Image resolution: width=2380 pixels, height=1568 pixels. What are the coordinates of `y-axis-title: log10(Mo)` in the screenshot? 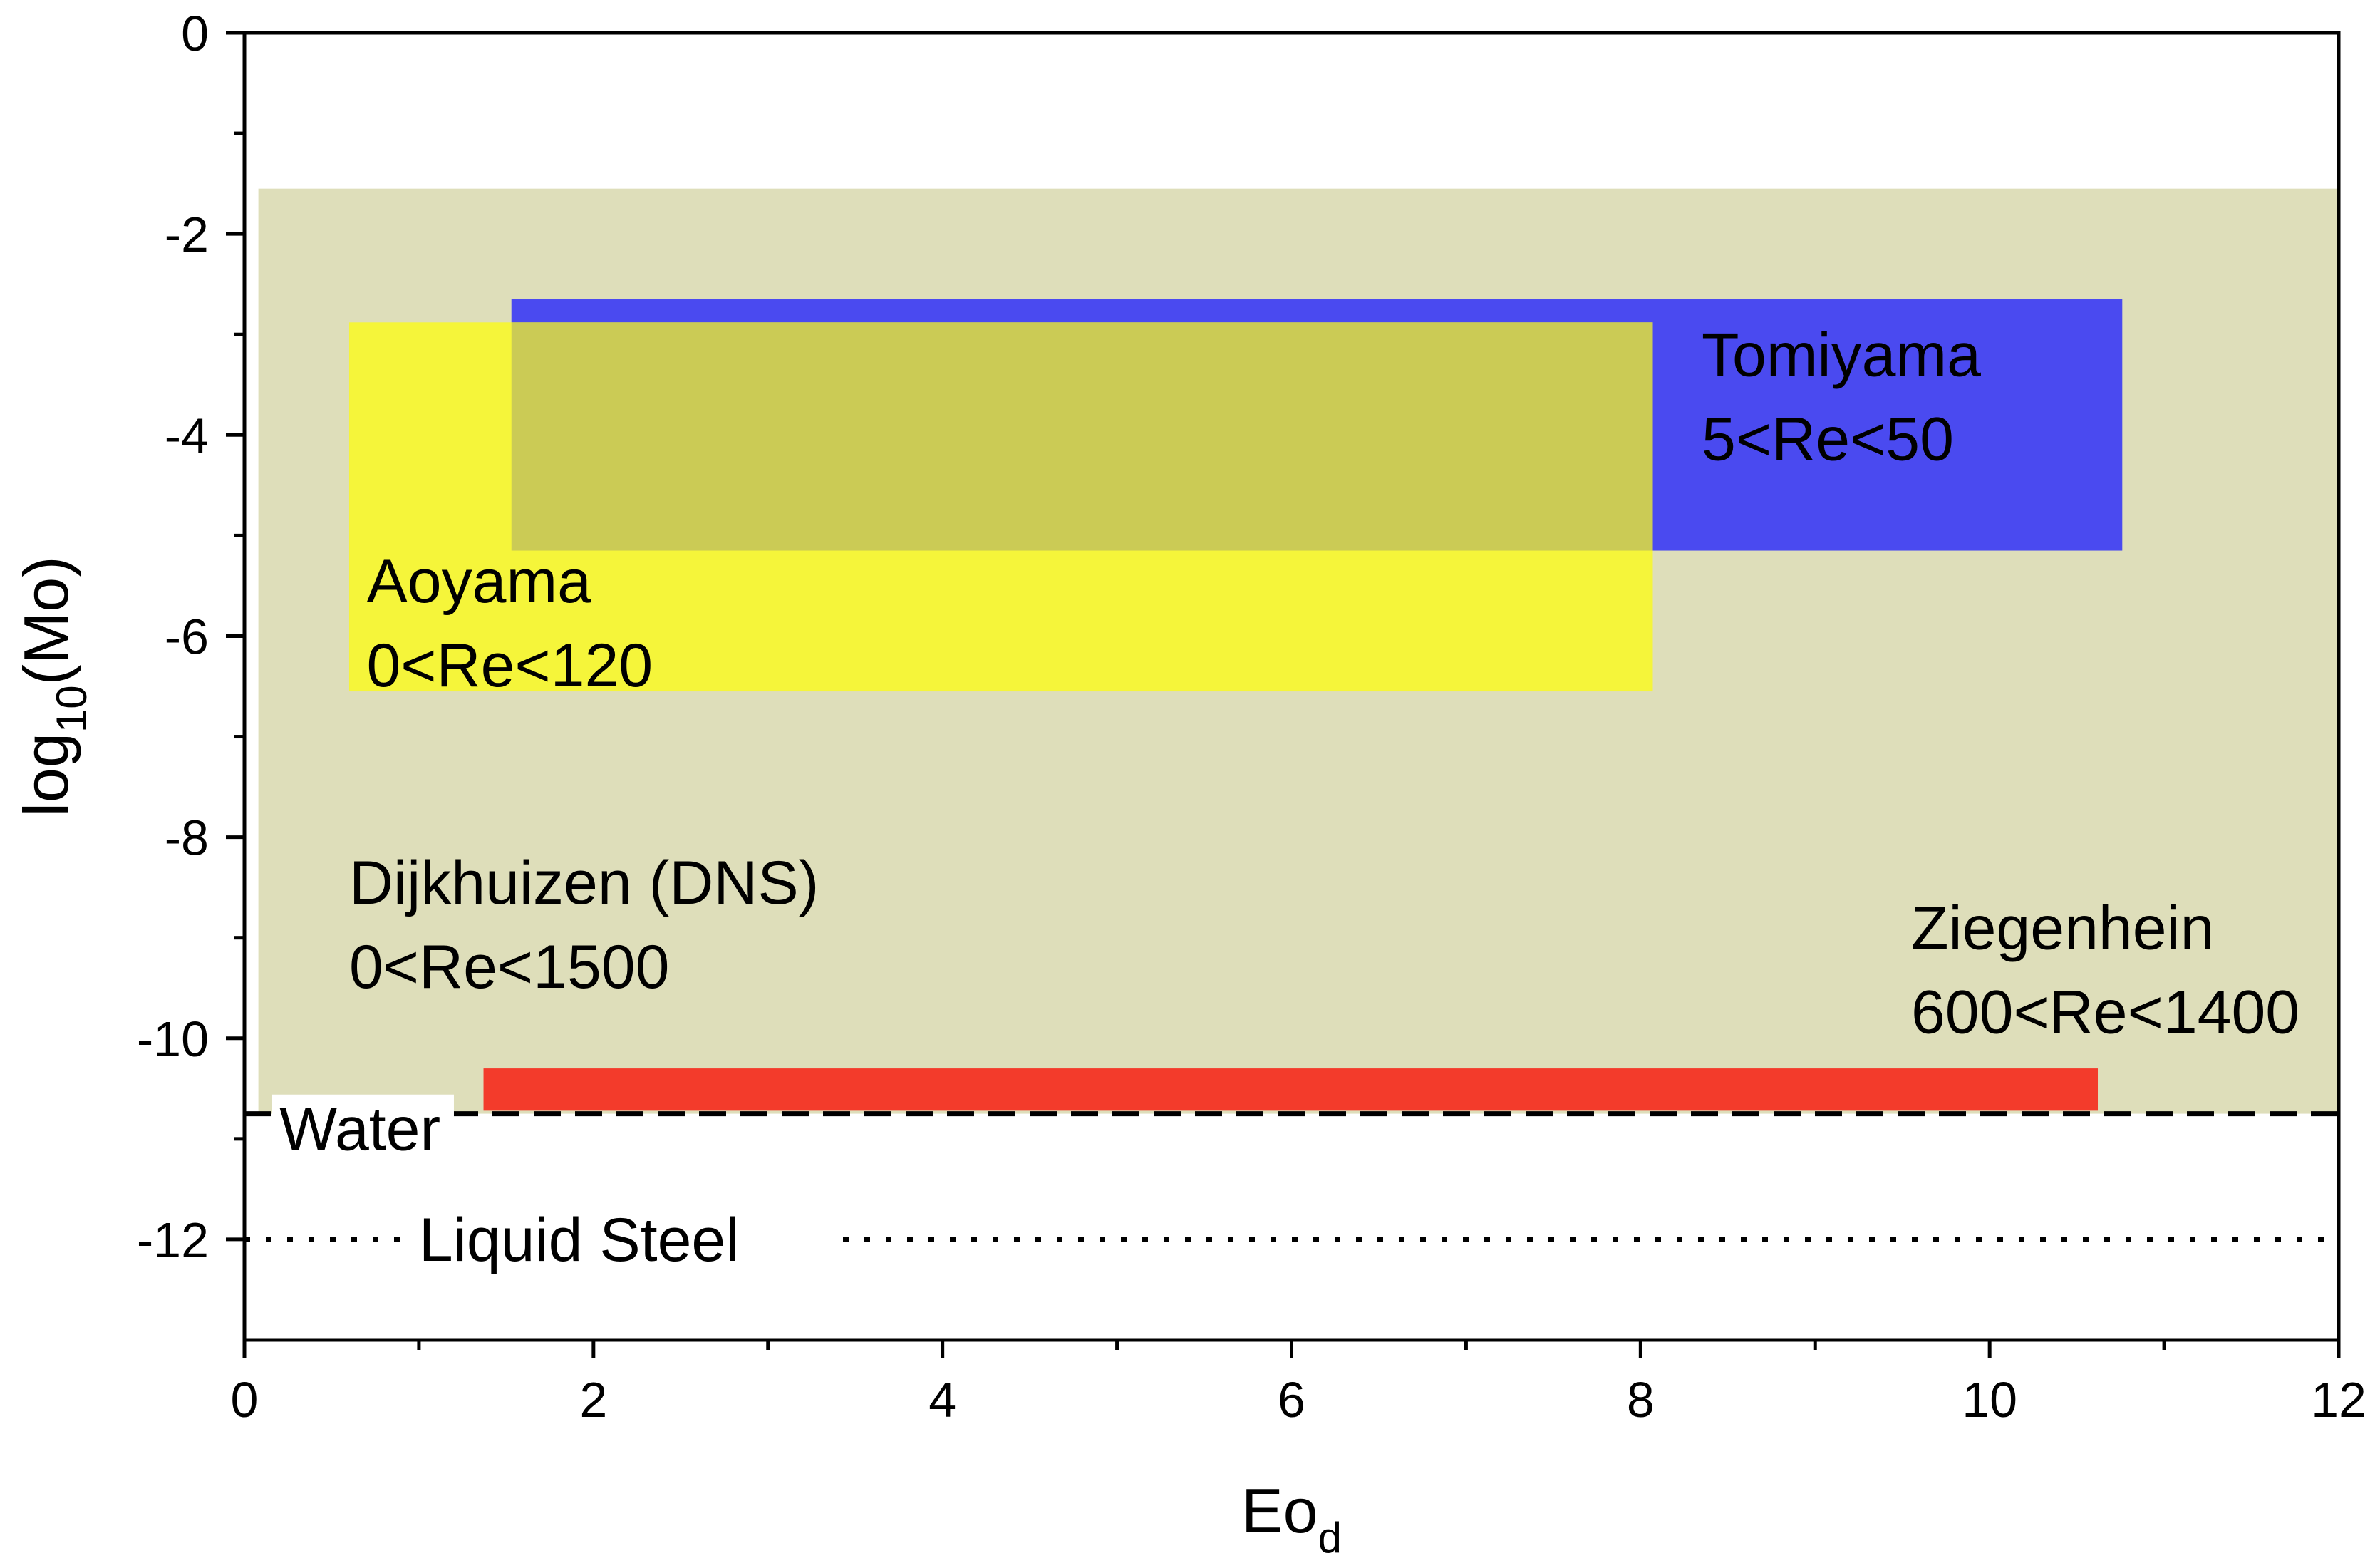 It's located at (53, 686).